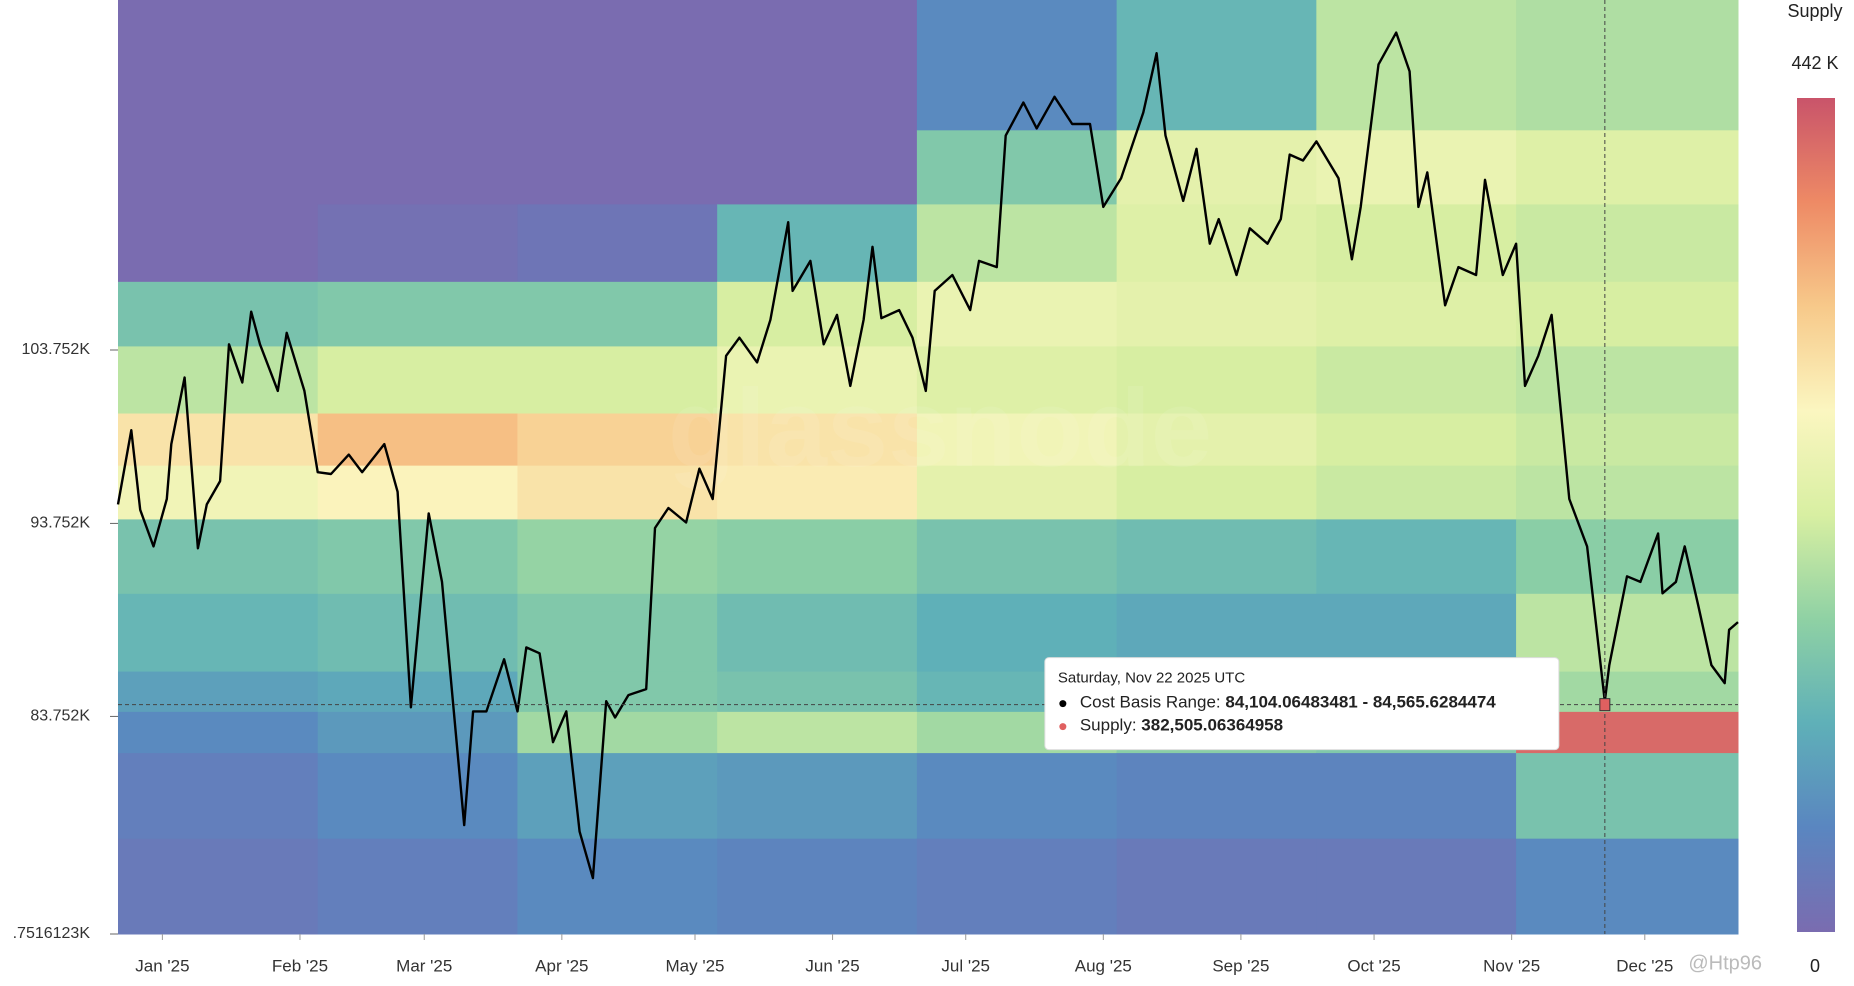 The width and height of the screenshot is (1854, 986). Describe the element at coordinates (60, 716) in the screenshot. I see `y-tick-label: 83.752K` at that location.